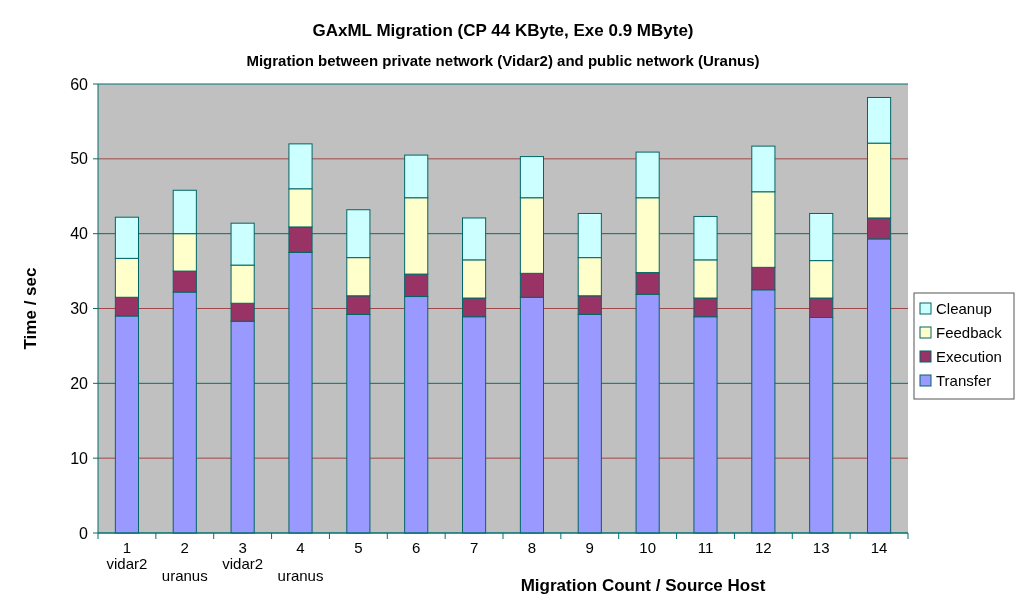 This screenshot has width=1027, height=613. Describe the element at coordinates (763, 547) in the screenshot. I see `x-tick-label: 12` at that location.